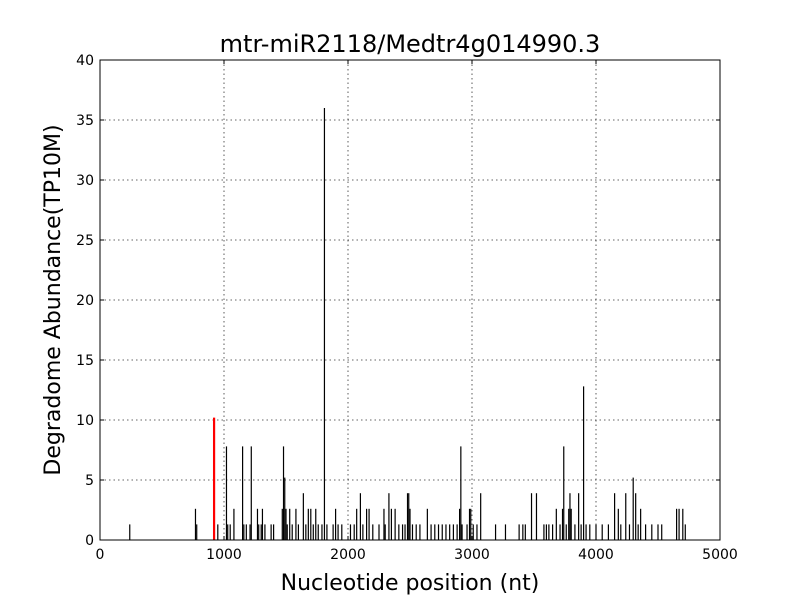 This screenshot has height=600, width=800. Describe the element at coordinates (100, 555) in the screenshot. I see `x-tick-label: 0` at that location.